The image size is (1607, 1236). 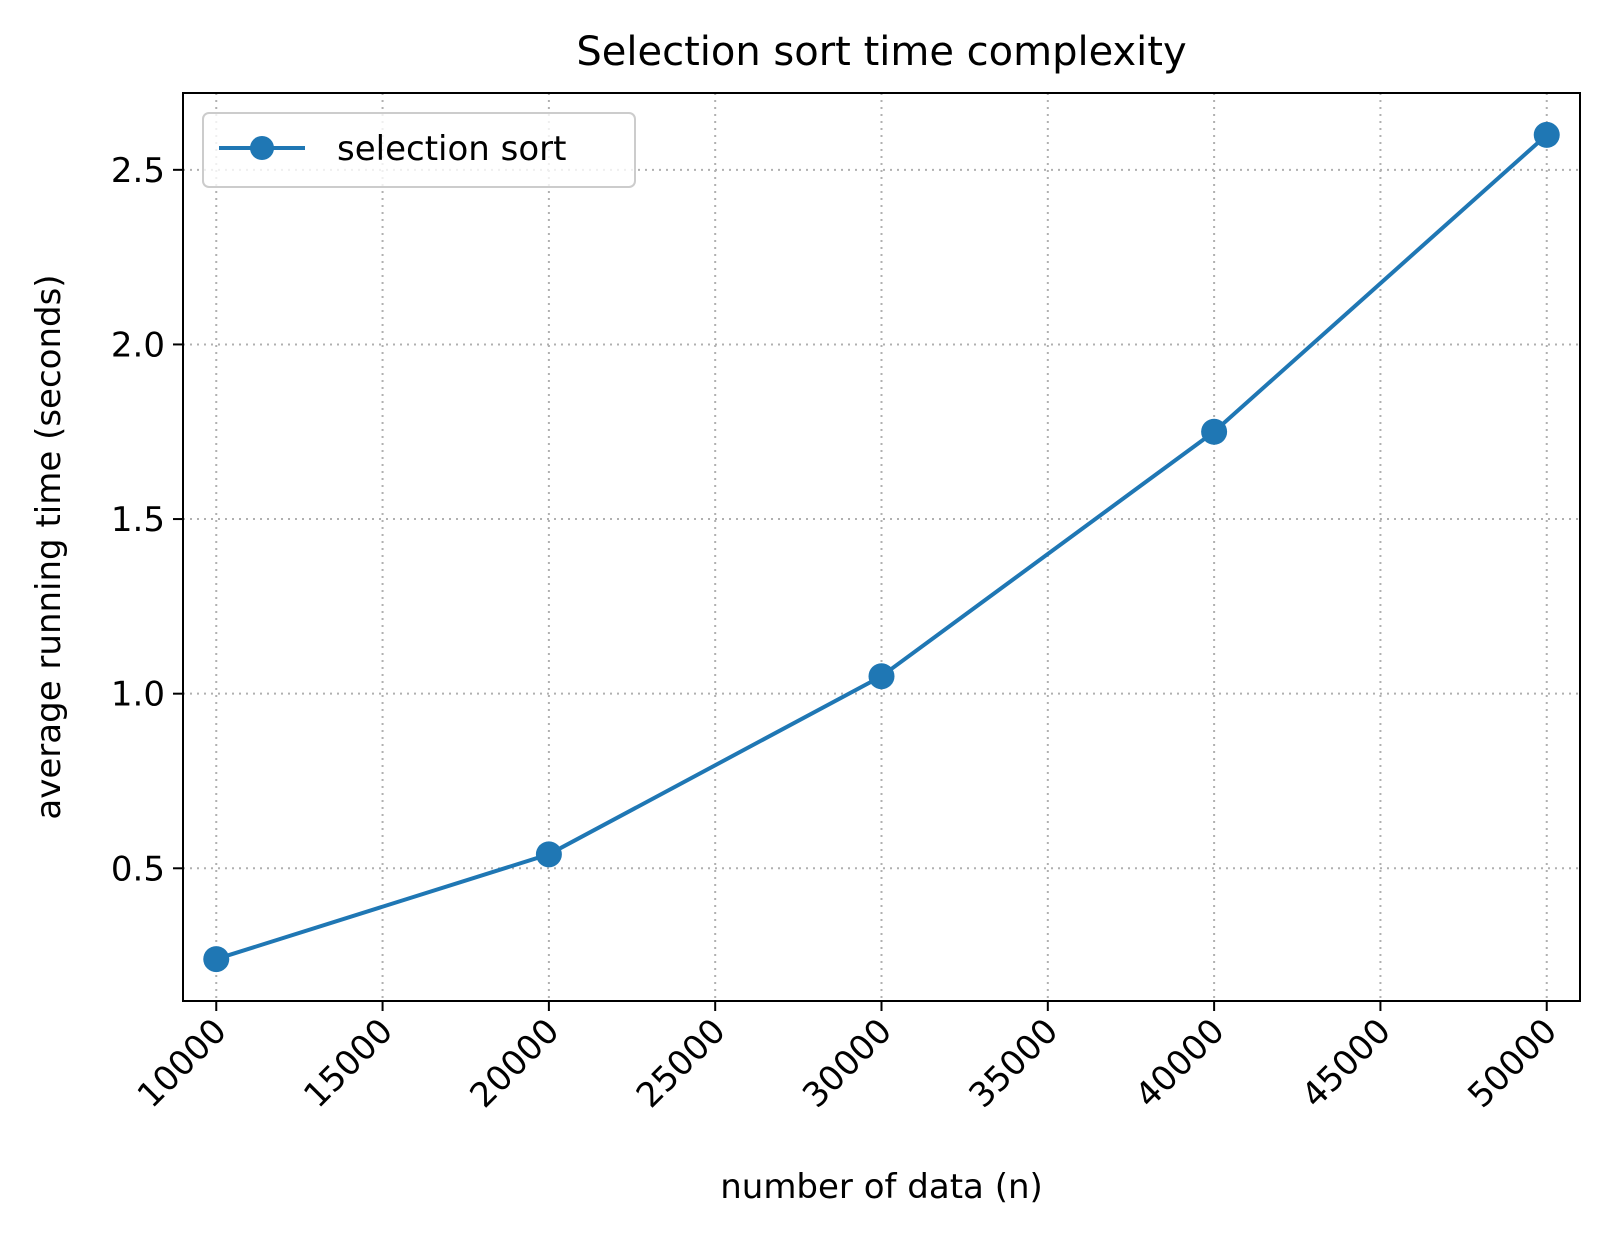 What do you see at coordinates (681, 1063) in the screenshot?
I see `x-tick-label: 25000` at bounding box center [681, 1063].